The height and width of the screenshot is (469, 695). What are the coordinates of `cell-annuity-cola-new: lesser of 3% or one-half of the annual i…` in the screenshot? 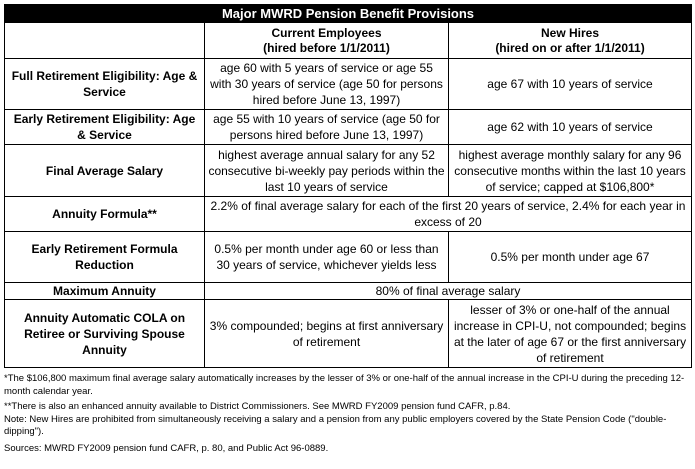 It's located at (570, 333).